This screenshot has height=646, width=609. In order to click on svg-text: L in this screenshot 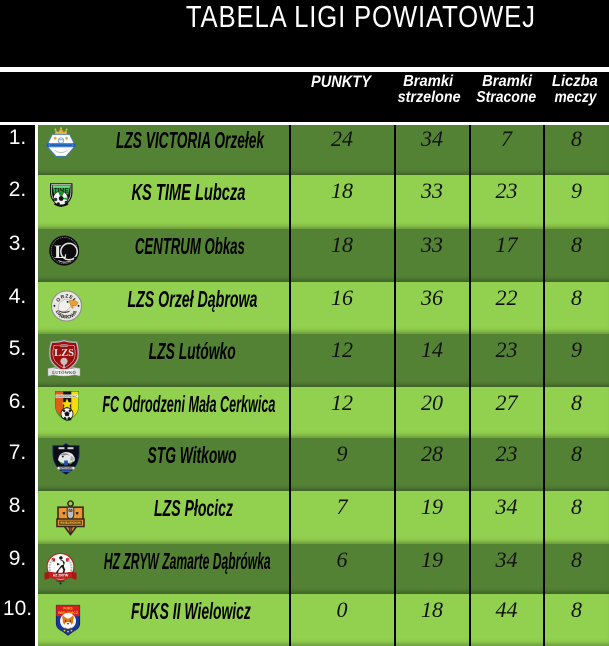, I will do `click(60, 252)`.